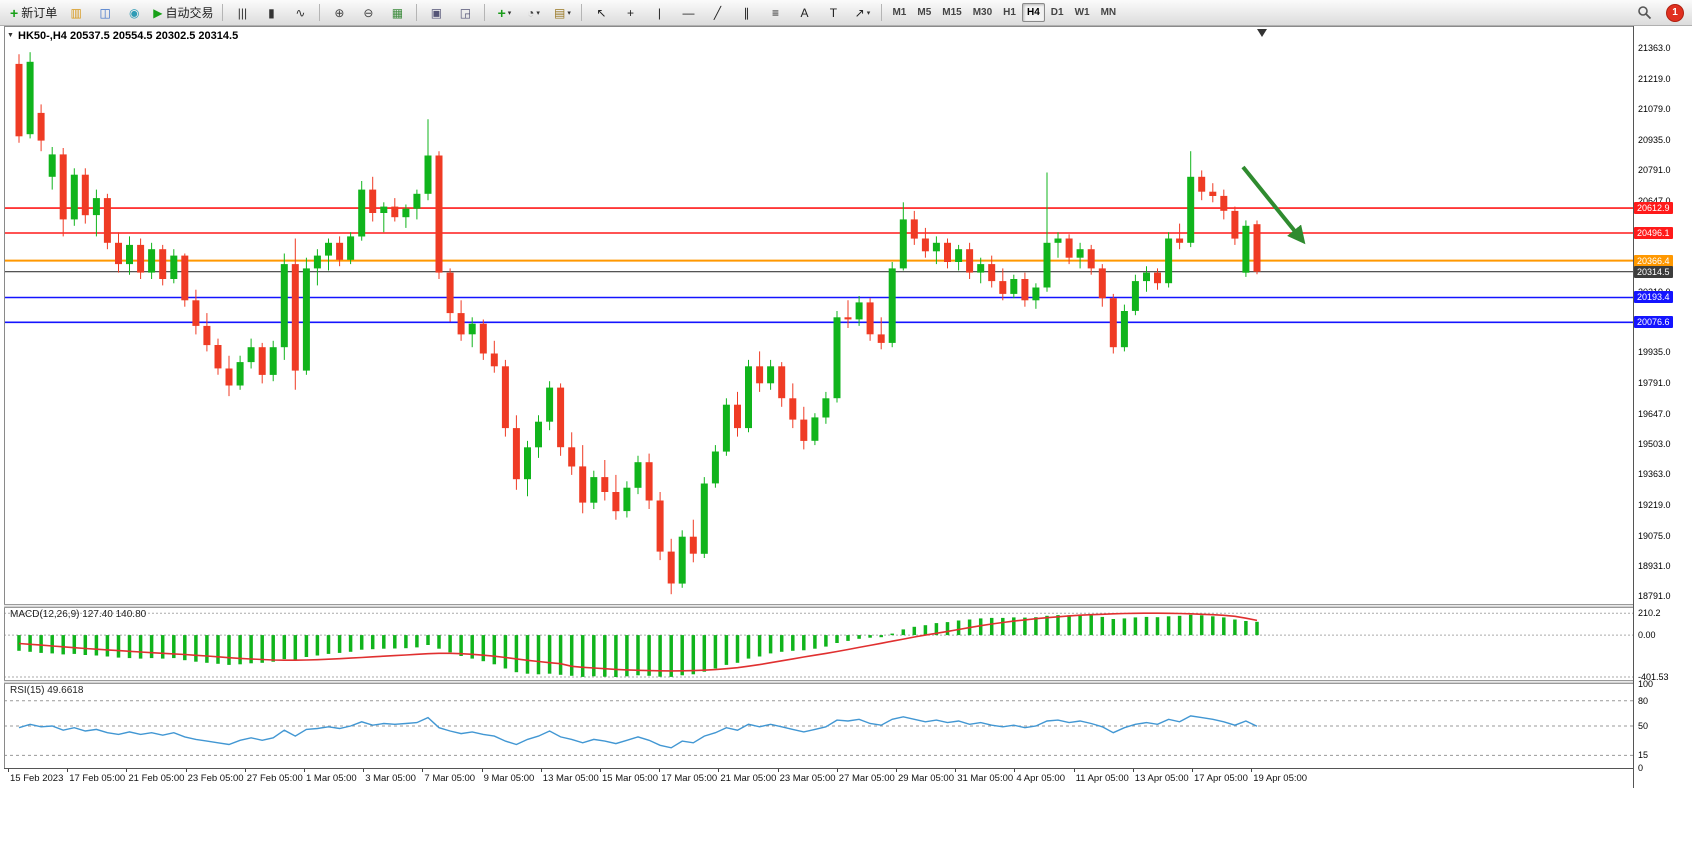  What do you see at coordinates (504, 13) in the screenshot?
I see `indicators-button: + ▾` at bounding box center [504, 13].